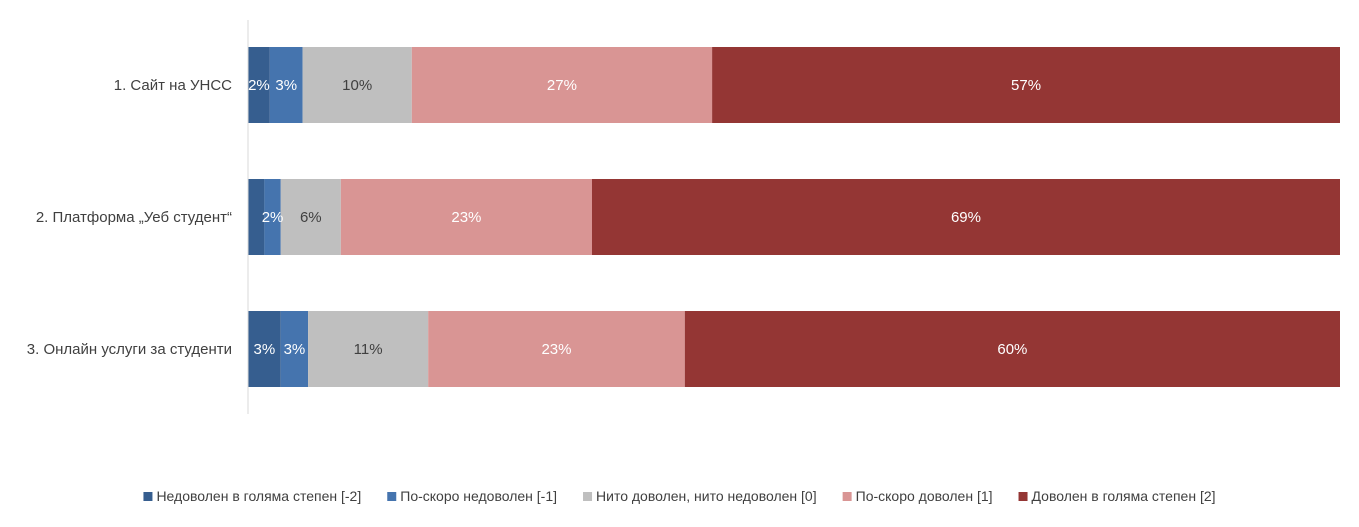 This screenshot has width=1359, height=527. Describe the element at coordinates (129, 349) in the screenshot. I see `category-label: 3. Онлайн услуги за студенти` at that location.